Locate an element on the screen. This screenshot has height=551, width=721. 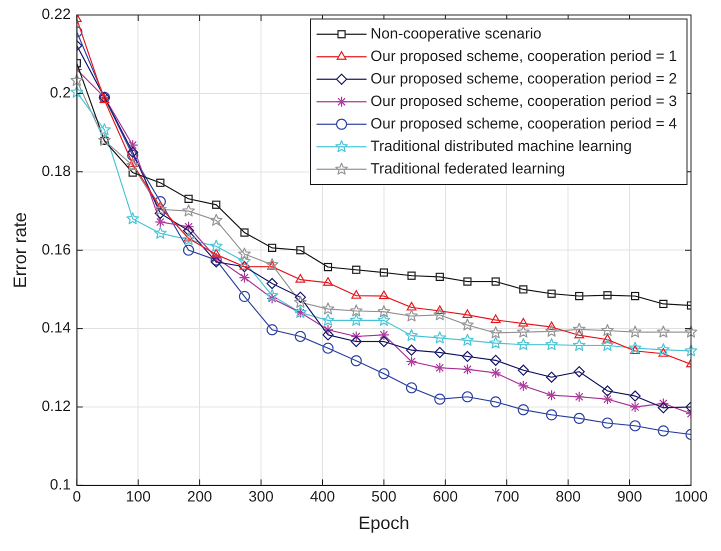
x-tick-label: 400 is located at coordinates (322, 497).